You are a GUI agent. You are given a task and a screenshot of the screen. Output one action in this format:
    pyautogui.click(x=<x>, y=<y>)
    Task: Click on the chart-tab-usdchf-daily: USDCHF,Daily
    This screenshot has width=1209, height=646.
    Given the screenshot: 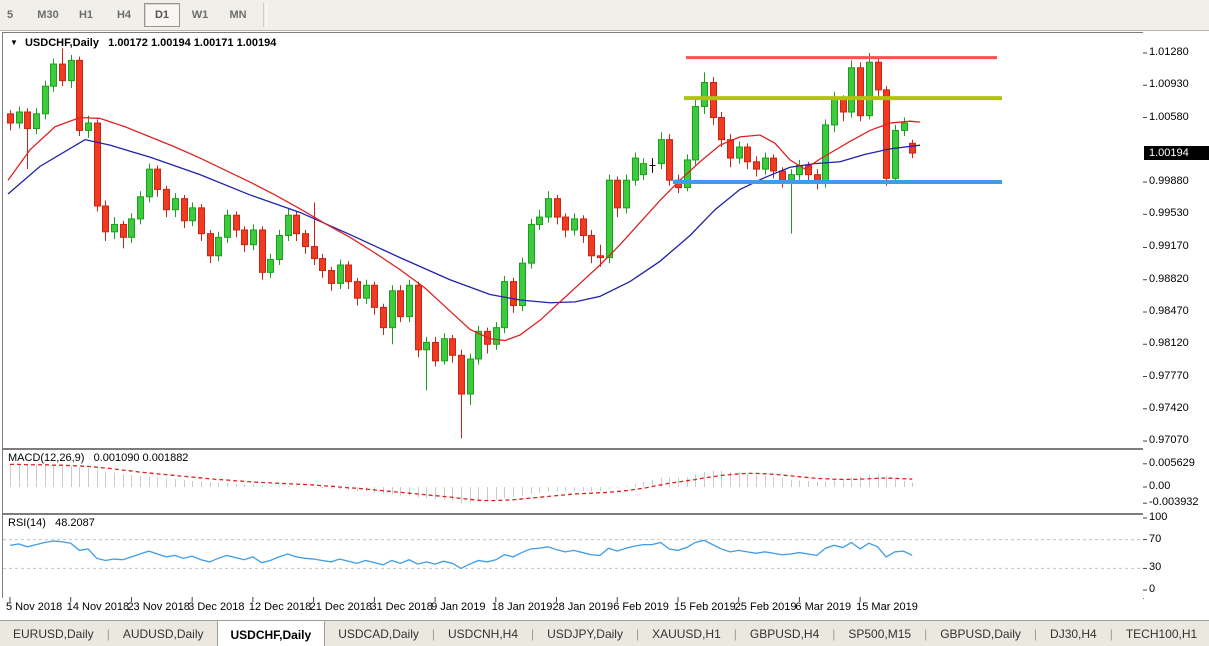 What is the action you would take?
    pyautogui.click(x=271, y=633)
    